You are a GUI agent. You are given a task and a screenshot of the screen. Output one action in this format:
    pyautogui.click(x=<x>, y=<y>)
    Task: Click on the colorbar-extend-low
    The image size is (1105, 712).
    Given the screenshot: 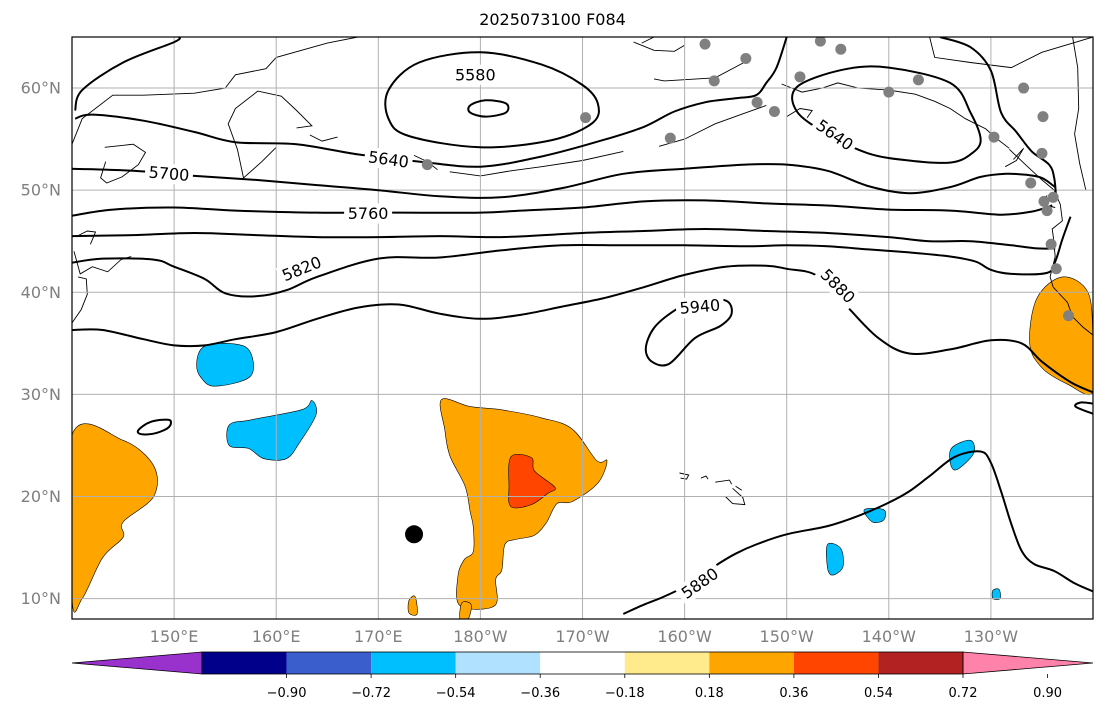 What is the action you would take?
    pyautogui.click(x=137, y=663)
    